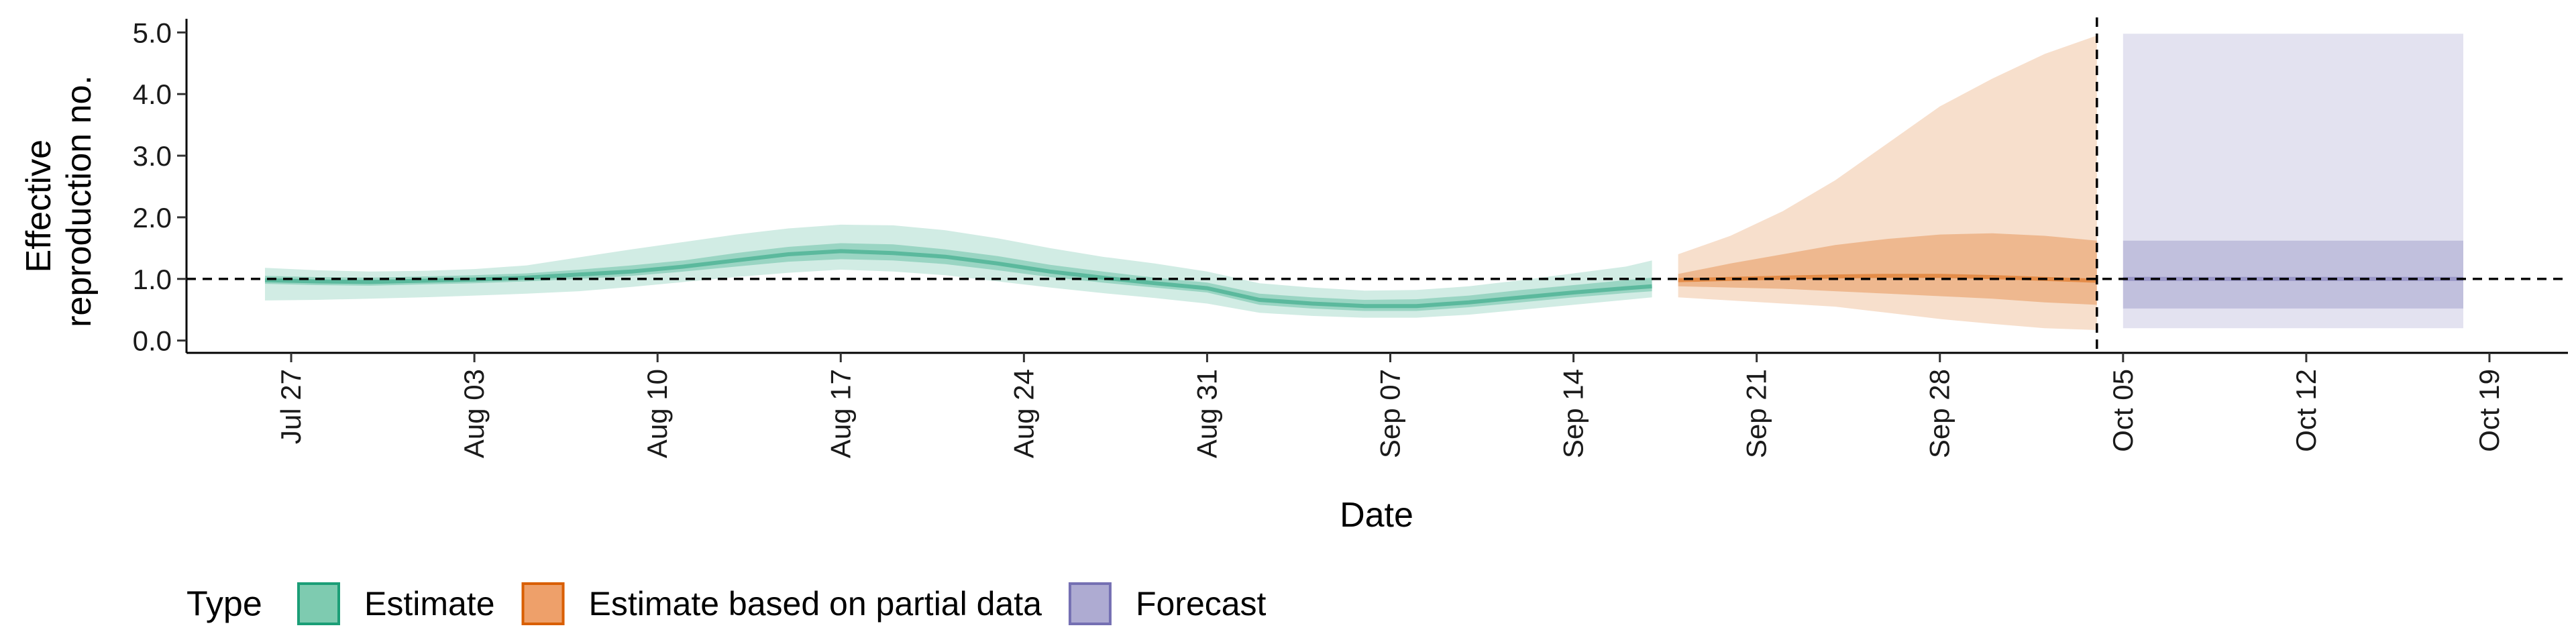 This screenshot has width=2576, height=644. I want to click on legend-label-forecast: Forecast, so click(1201, 604).